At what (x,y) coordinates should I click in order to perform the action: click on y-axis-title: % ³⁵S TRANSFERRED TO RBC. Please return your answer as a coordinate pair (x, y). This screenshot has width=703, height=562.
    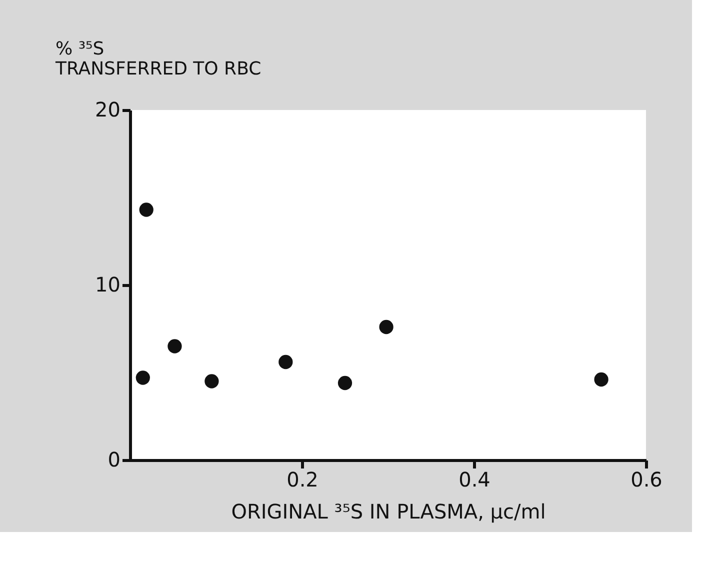
    Looking at the image, I should click on (158, 59).